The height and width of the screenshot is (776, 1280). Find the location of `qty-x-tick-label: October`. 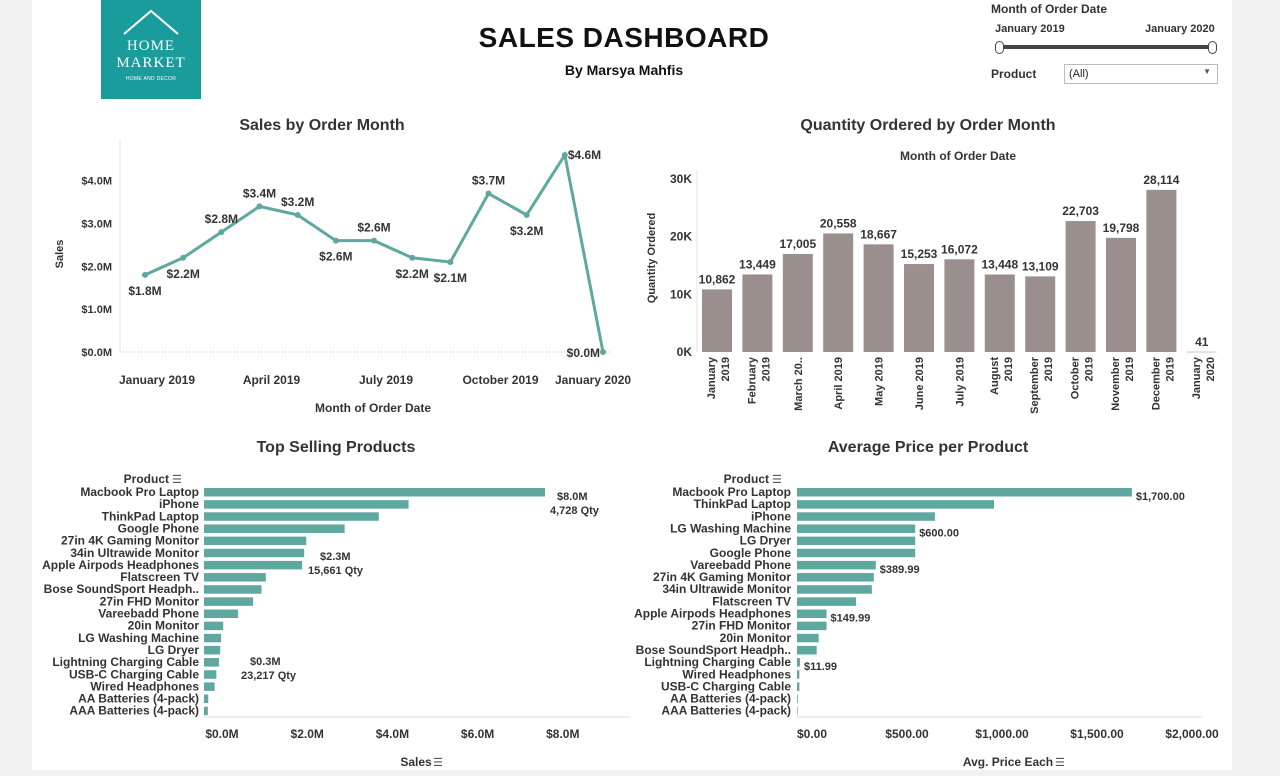

qty-x-tick-label: October is located at coordinates (1076, 377).